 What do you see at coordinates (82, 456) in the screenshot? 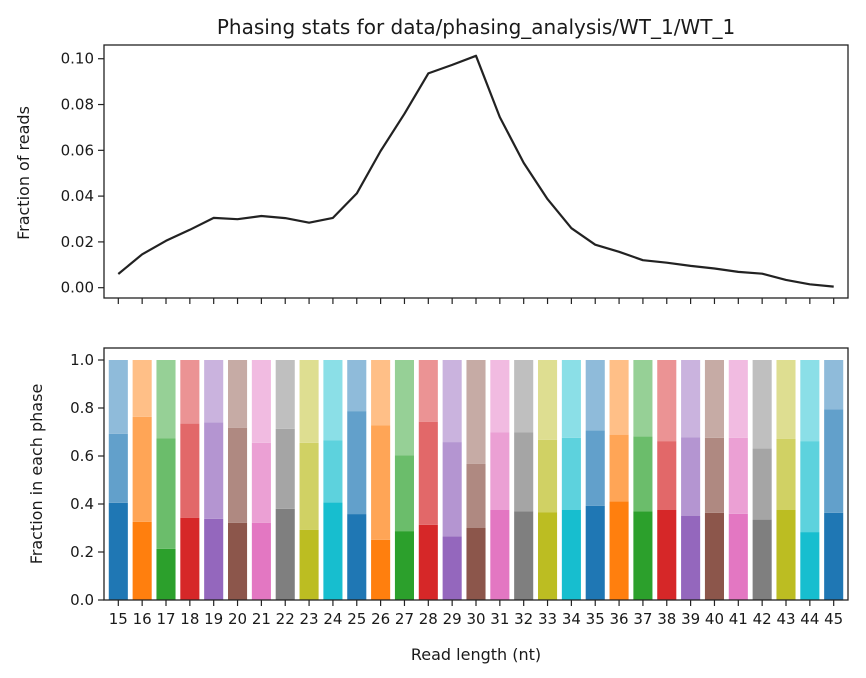
I see `bar-chart-y-tick-label: 0.6` at bounding box center [82, 456].